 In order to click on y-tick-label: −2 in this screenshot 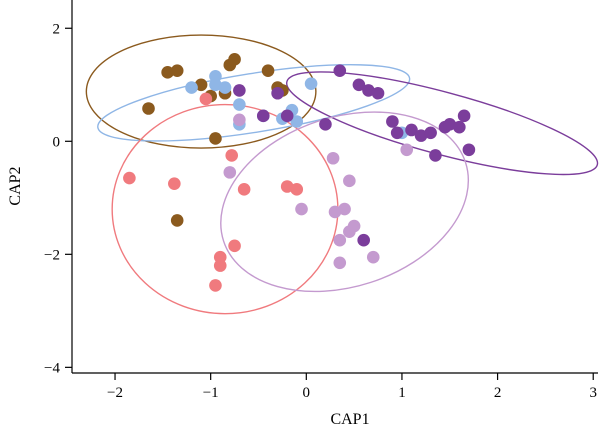, I will do `click(52, 255)`.